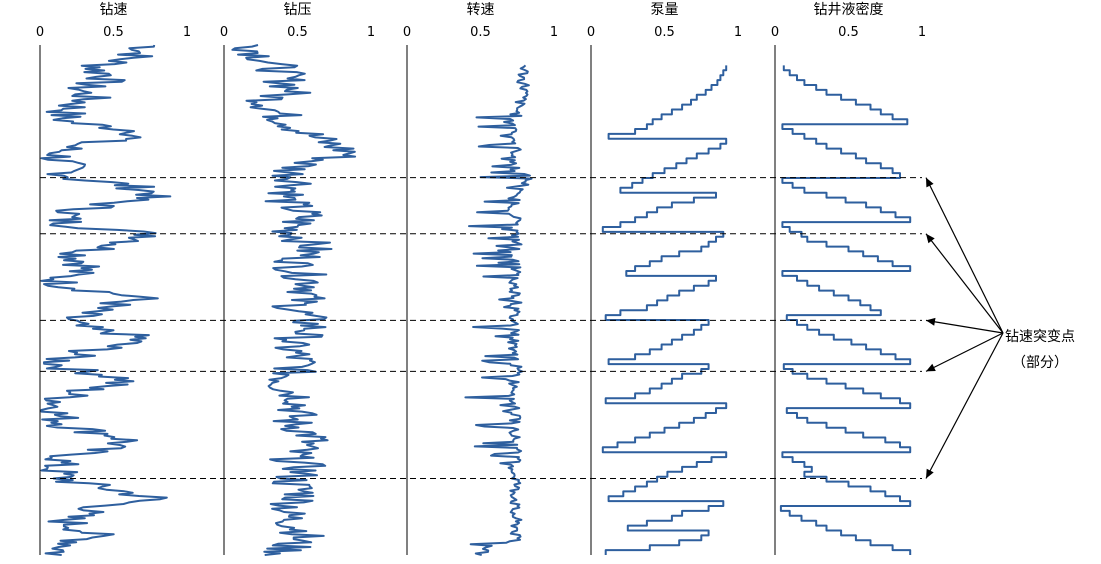 The image size is (1101, 564). I want to click on panel-4: 泵量 0 0.5 1, so click(664, 278).